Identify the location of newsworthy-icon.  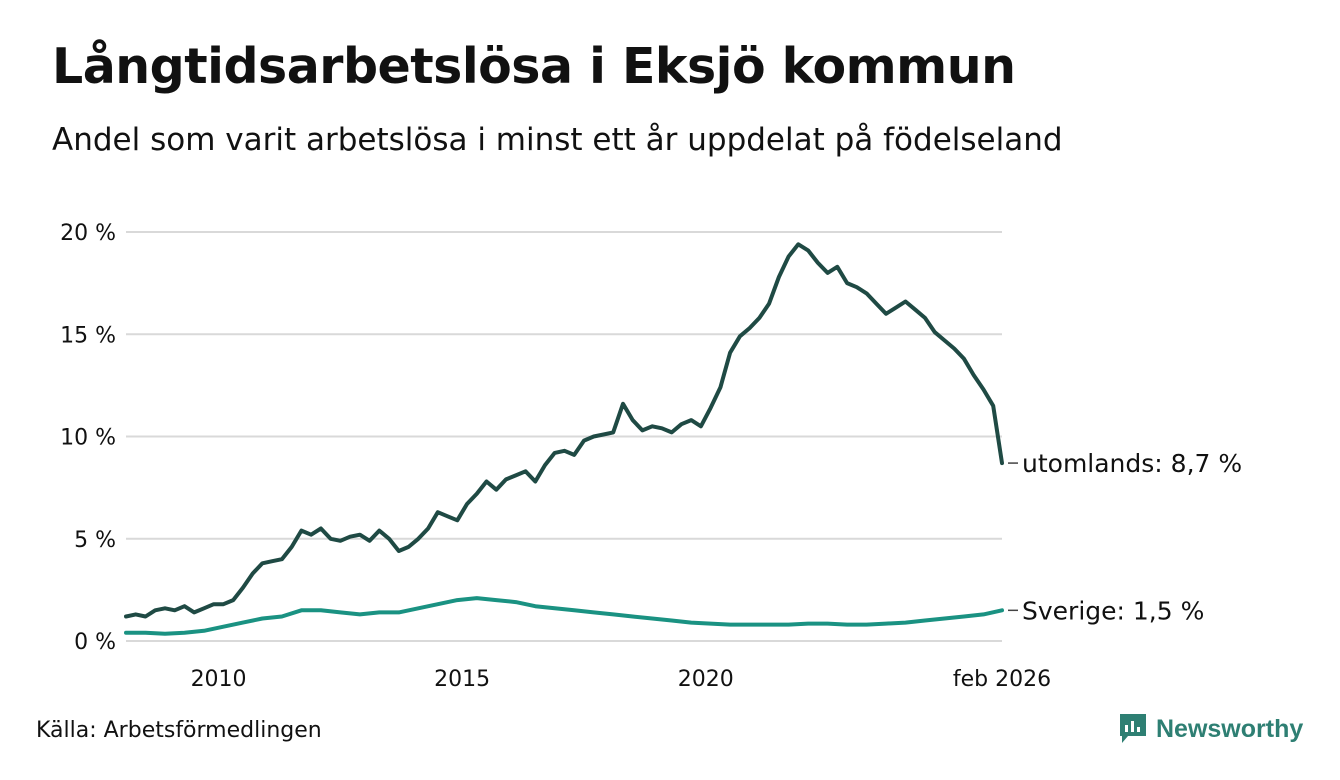
(1133, 728).